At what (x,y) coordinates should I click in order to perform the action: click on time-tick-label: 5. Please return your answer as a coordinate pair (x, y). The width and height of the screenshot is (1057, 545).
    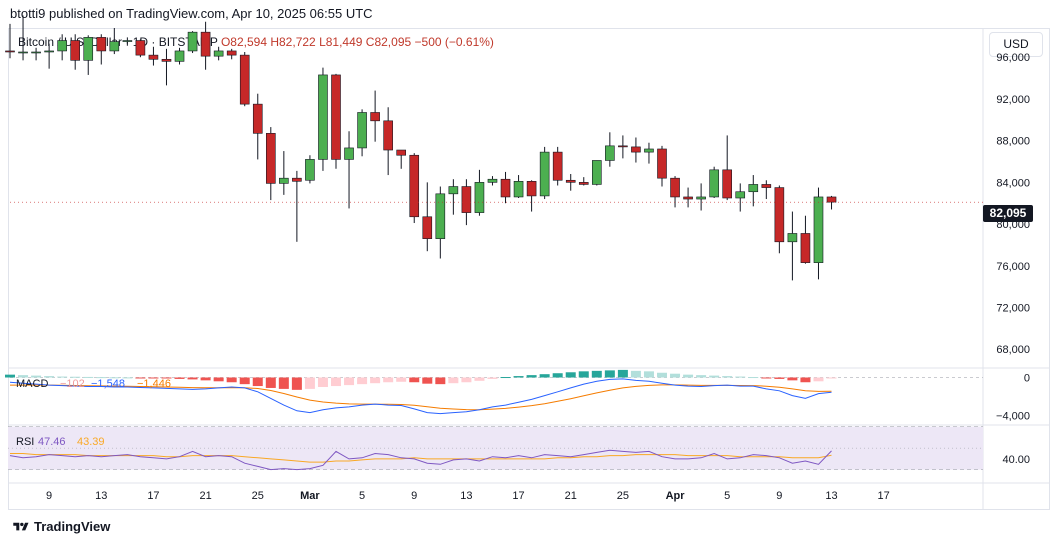
    Looking at the image, I should click on (362, 496).